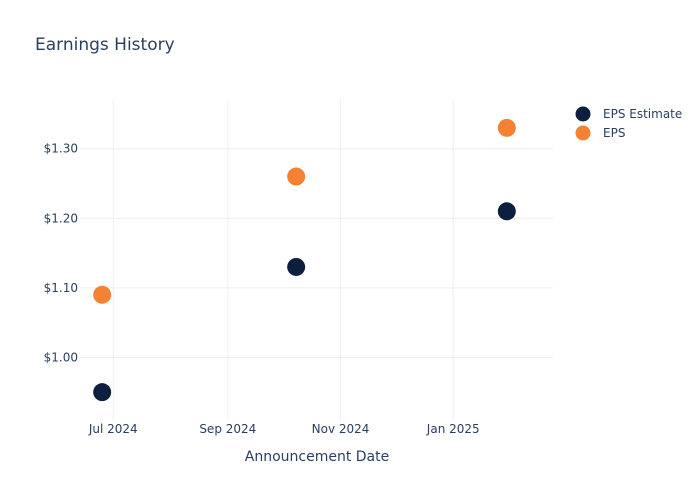 The image size is (700, 500). Describe the element at coordinates (61, 218) in the screenshot. I see `y-tick-label: $1.20` at that location.